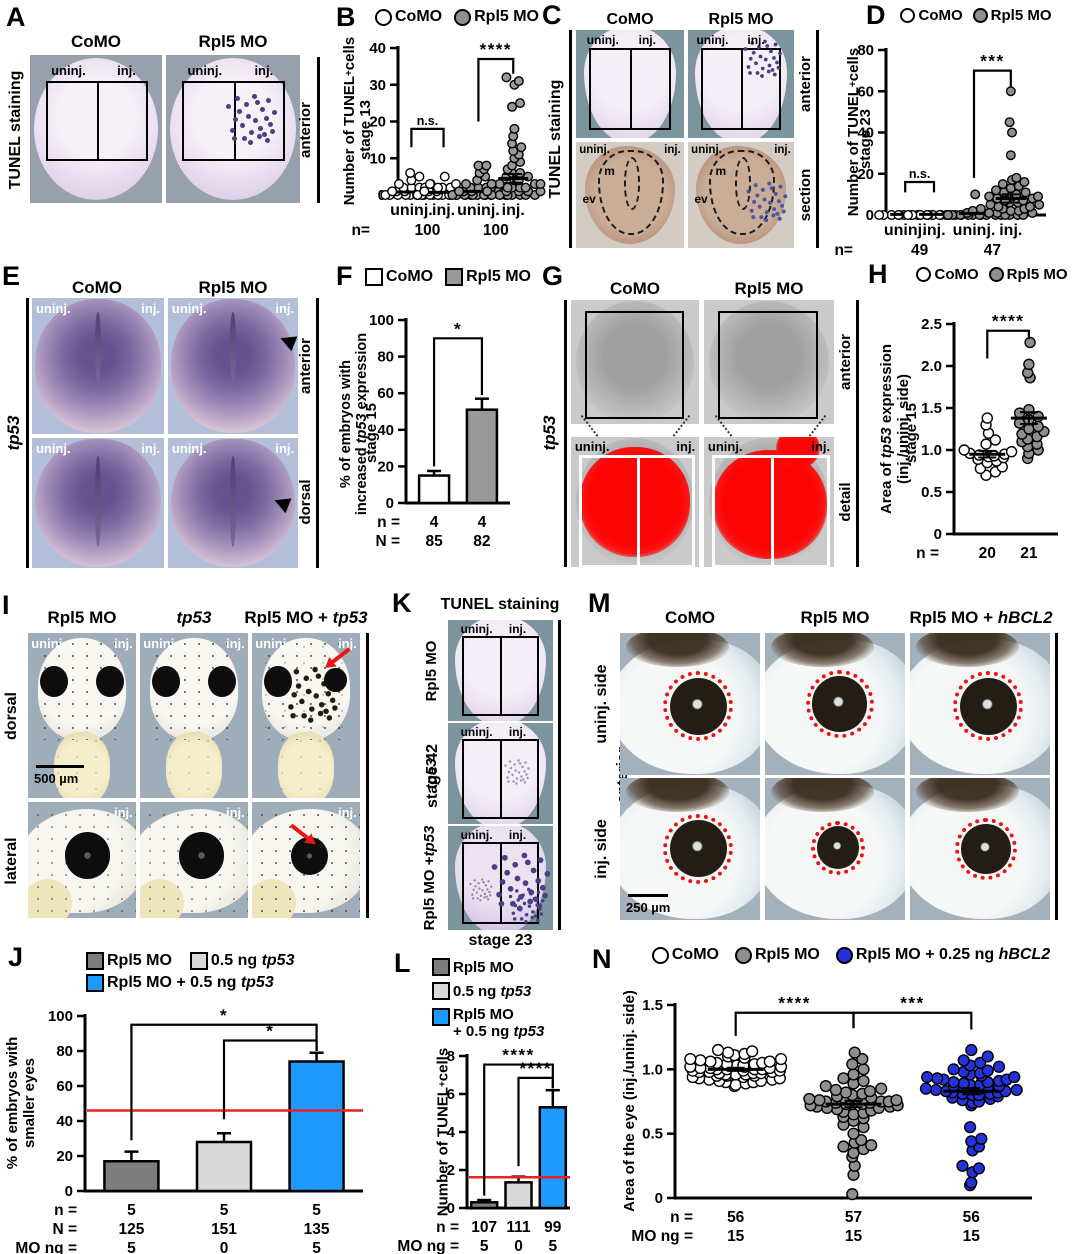 This screenshot has height=1254, width=1072. I want to click on legend-item-rpl5-tp53: Rpl5 MO + 0.5 ng tp53, so click(180, 983).